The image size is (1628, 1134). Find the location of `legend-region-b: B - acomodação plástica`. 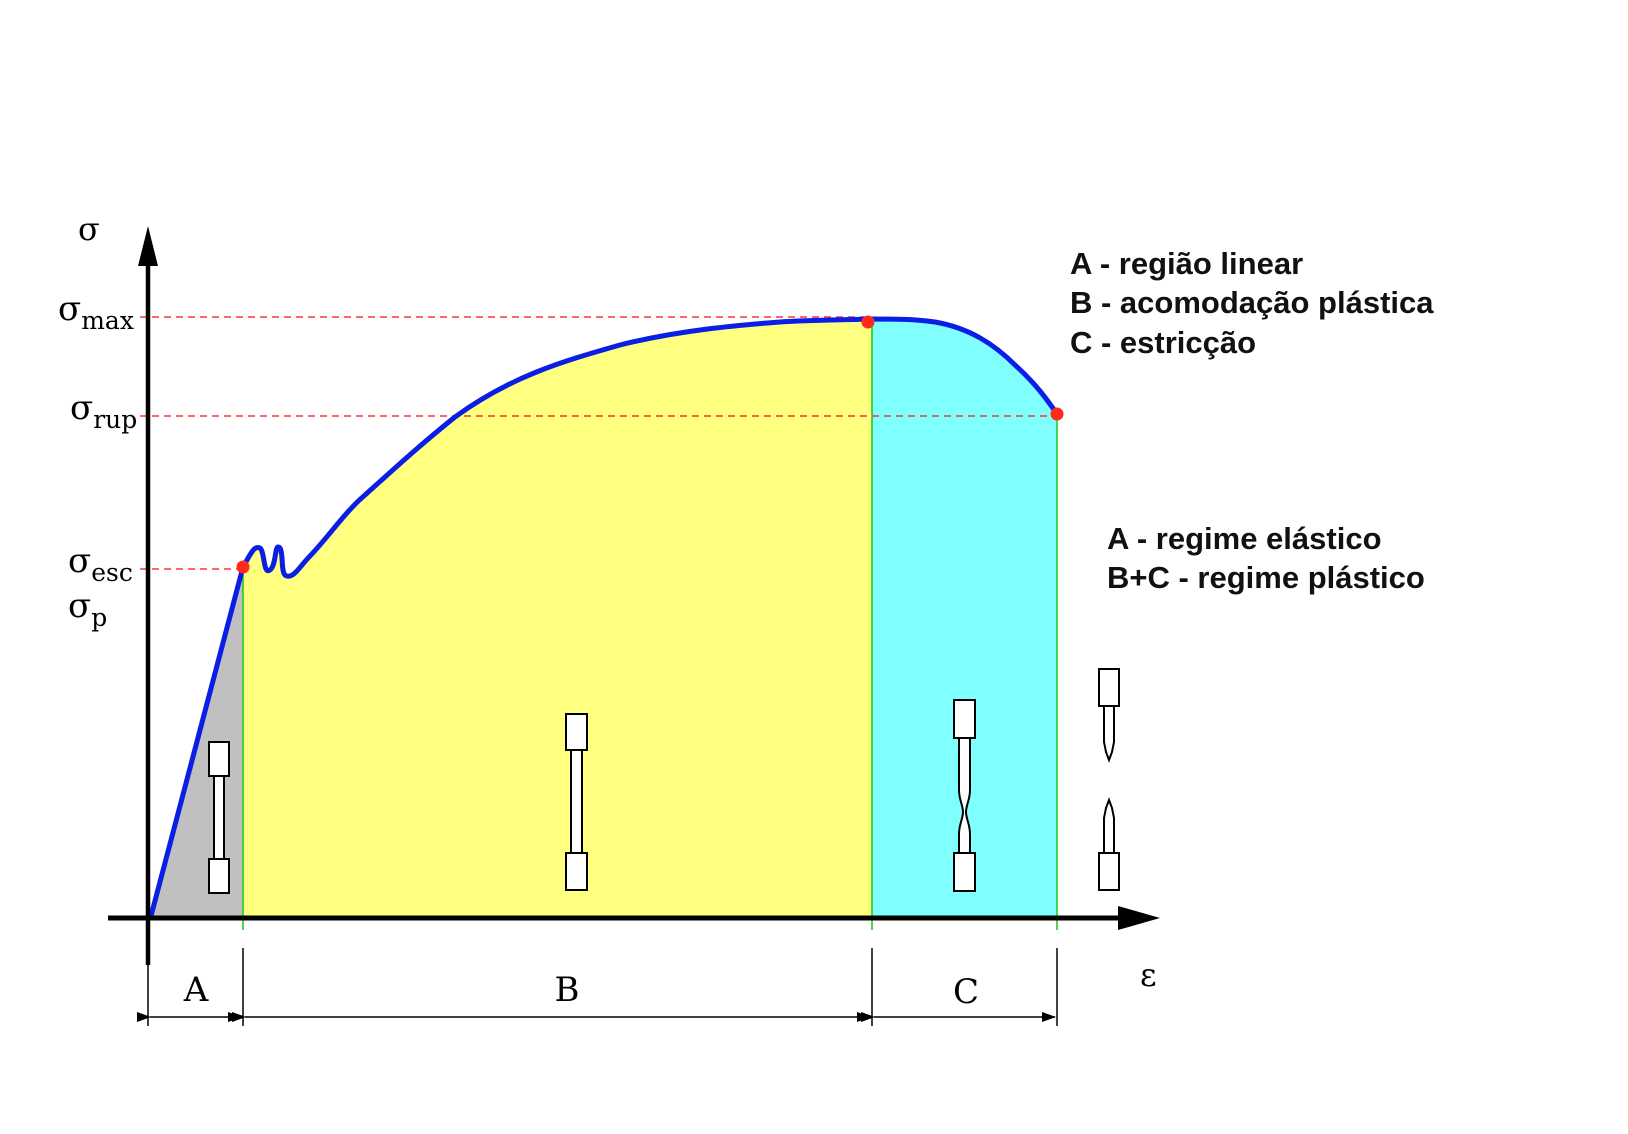

legend-region-b: B - acomodação plástica is located at coordinates (1252, 302).